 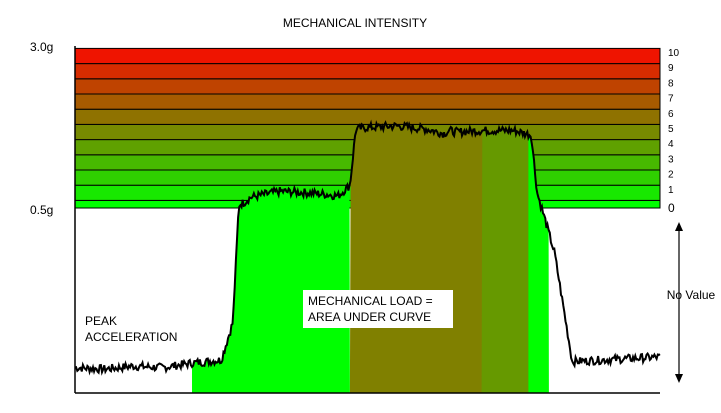 What do you see at coordinates (355, 23) in the screenshot?
I see `chart-title: MECHANICAL INTENSITY` at bounding box center [355, 23].